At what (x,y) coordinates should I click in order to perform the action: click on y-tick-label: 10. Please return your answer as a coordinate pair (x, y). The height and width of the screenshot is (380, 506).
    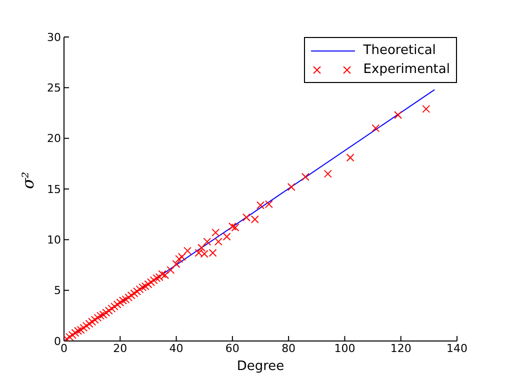
    Looking at the image, I should click on (54, 240).